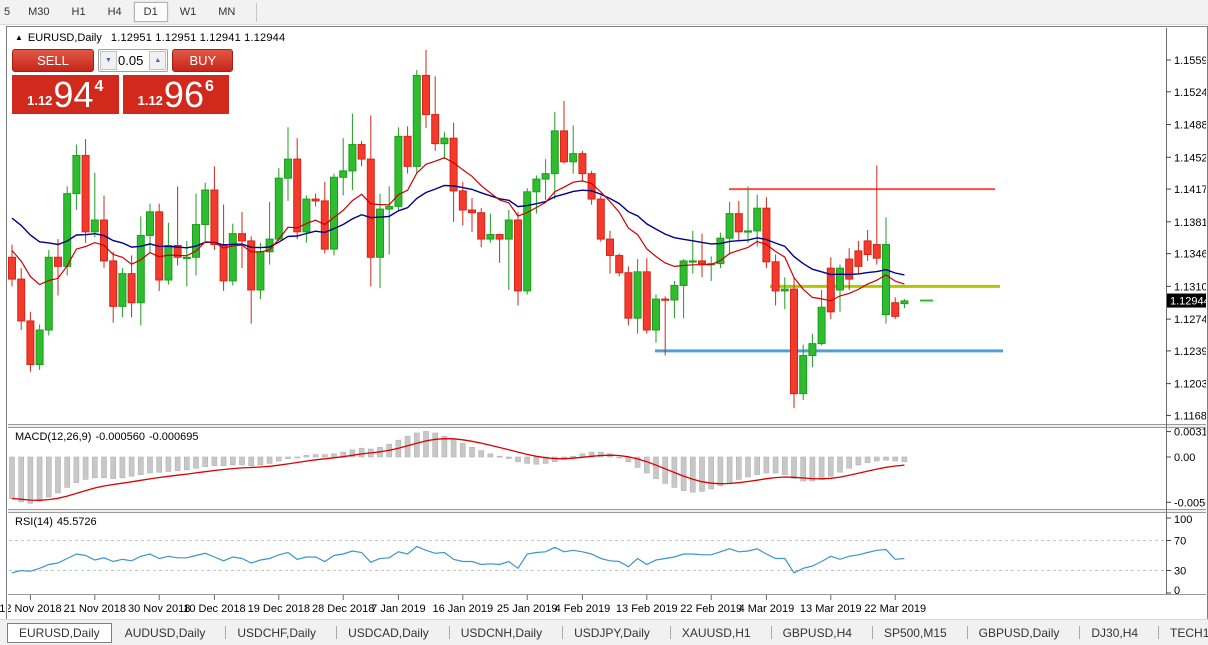 The width and height of the screenshot is (1208, 645). I want to click on one-click-trading-panel: SELL ▼ 0.05 ▲ BUY 1.12 94 4 1.12 96 6, so click(123, 81).